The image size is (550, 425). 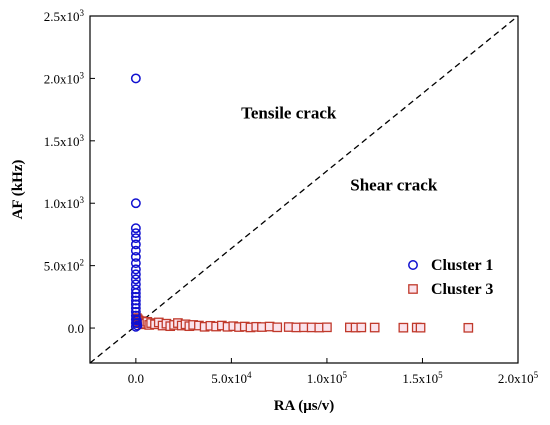 What do you see at coordinates (289, 112) in the screenshot?
I see `annotation-label: Tensile crack` at bounding box center [289, 112].